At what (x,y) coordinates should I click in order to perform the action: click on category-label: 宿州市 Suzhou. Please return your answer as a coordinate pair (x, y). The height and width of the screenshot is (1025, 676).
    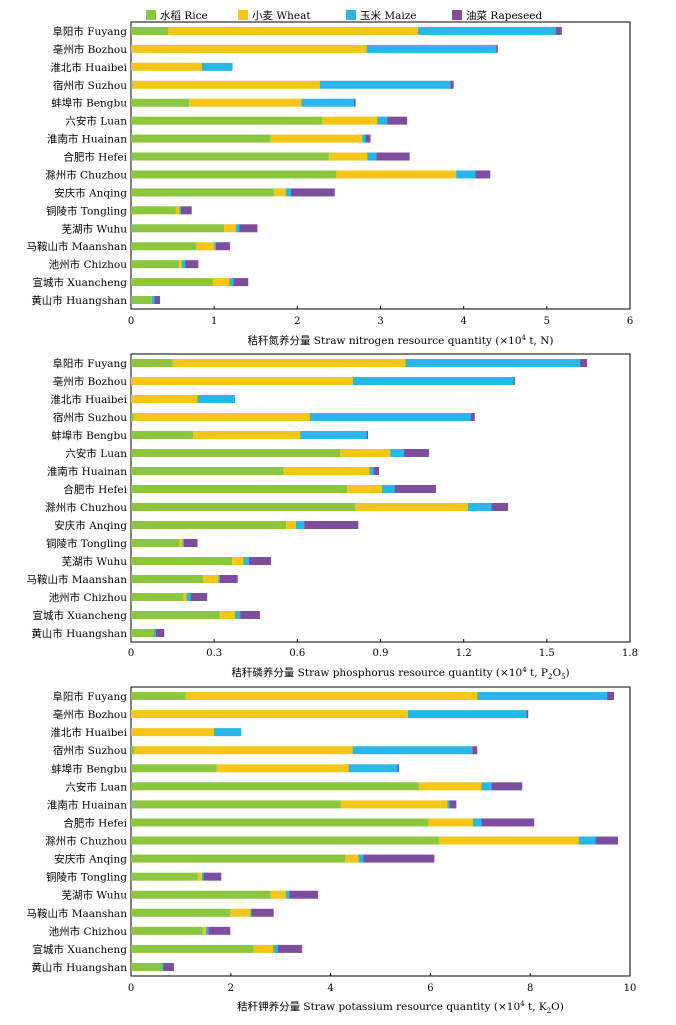
    Looking at the image, I should click on (90, 85).